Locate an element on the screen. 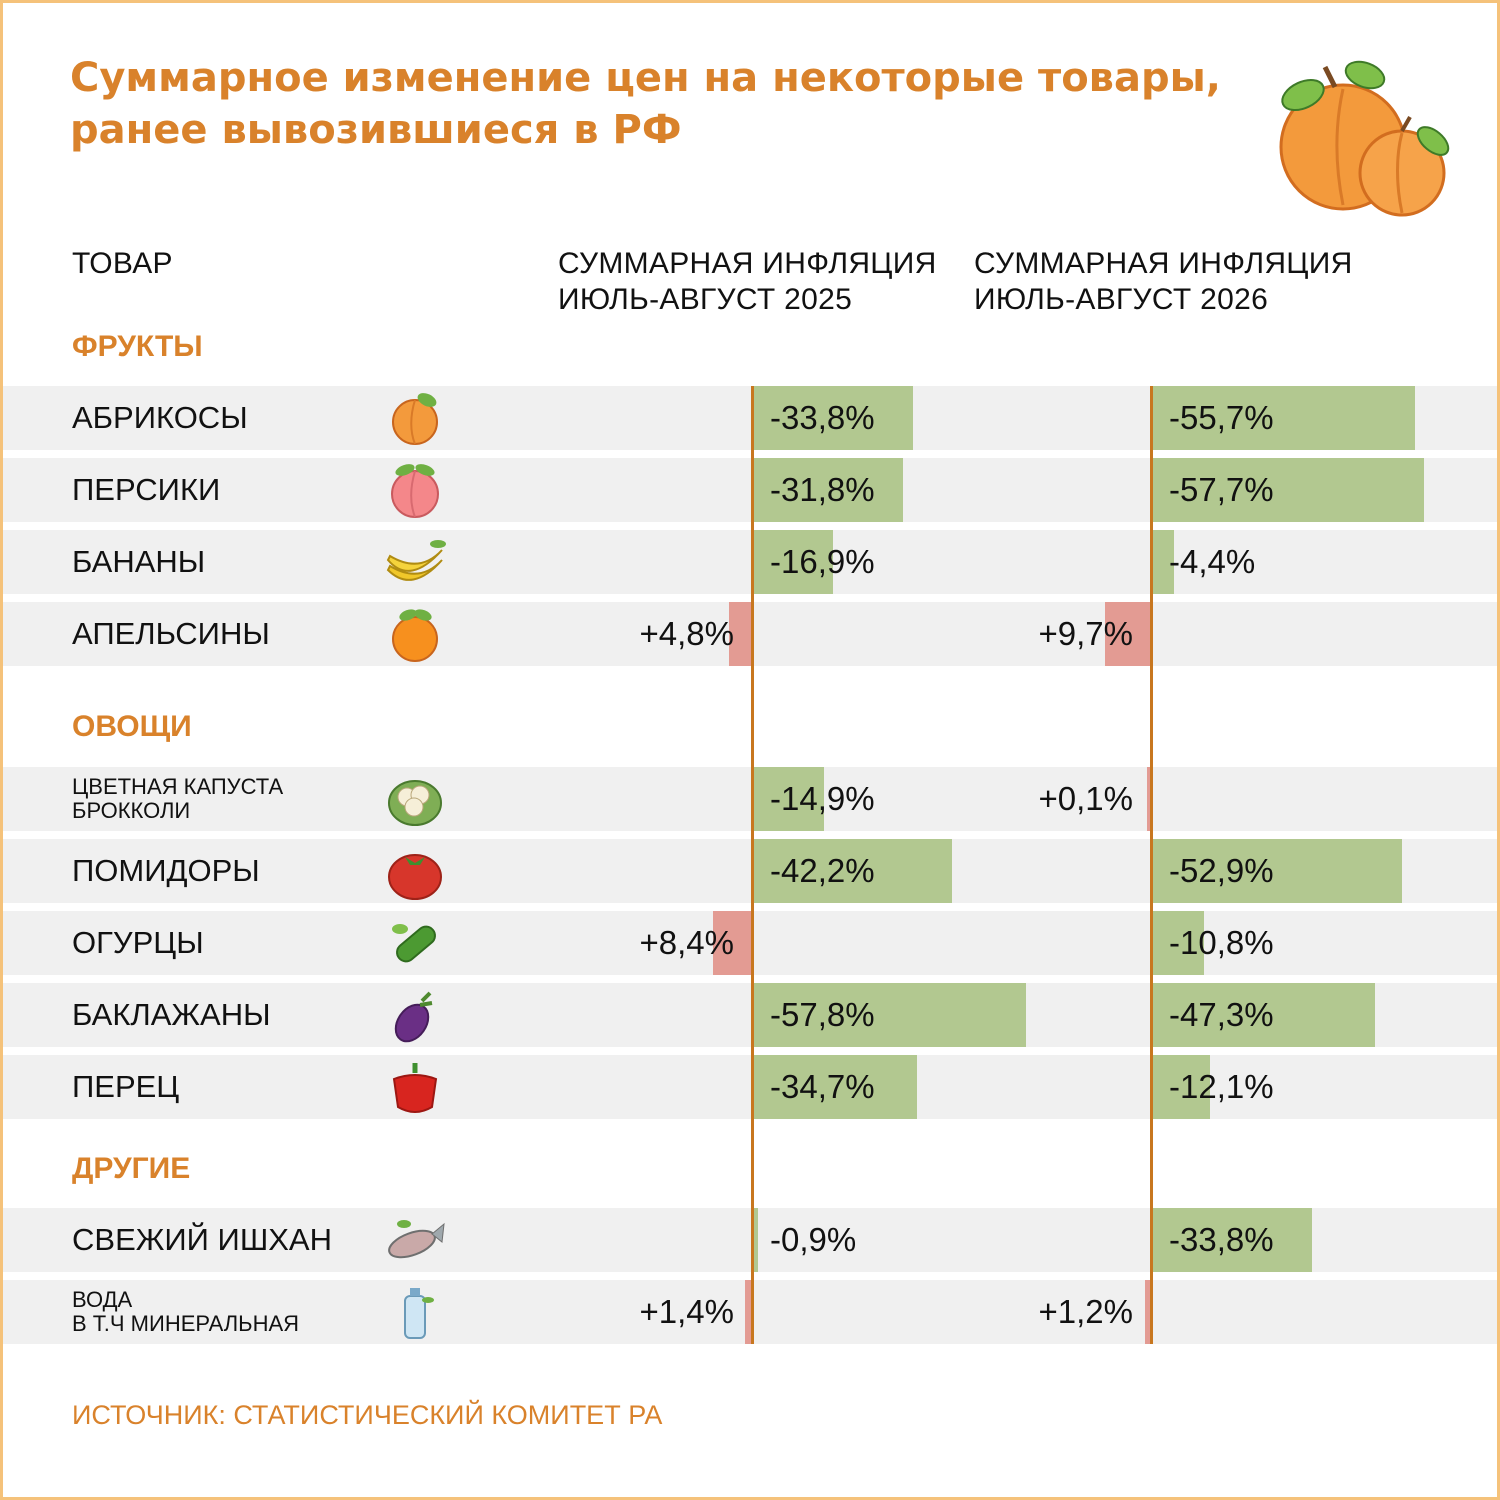 This screenshot has width=1500, height=1500. series-2026-value-label: -55,7% is located at coordinates (1221, 417).